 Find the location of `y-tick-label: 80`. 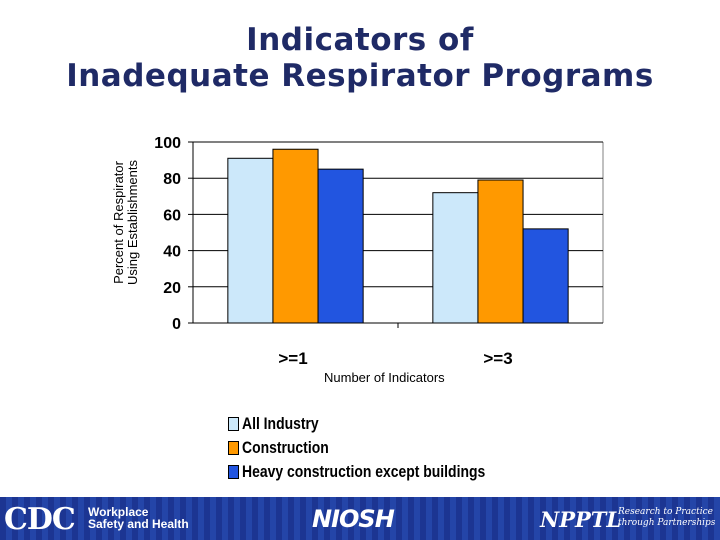

y-tick-label: 80 is located at coordinates (172, 179).